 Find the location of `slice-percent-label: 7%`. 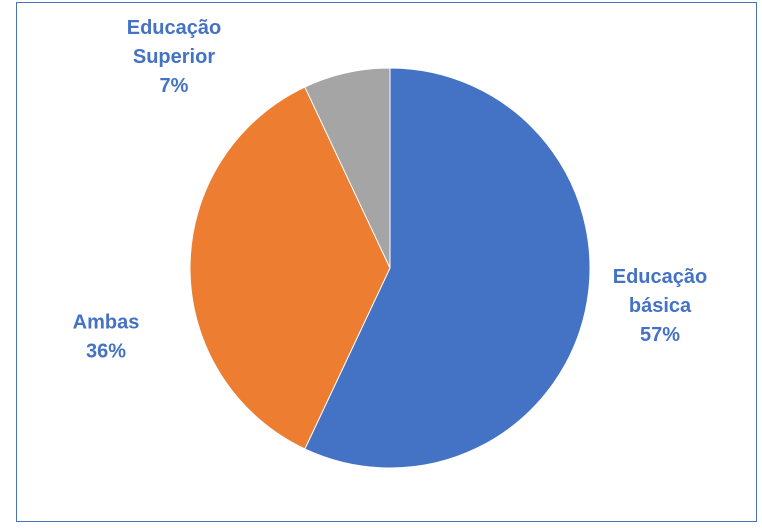

slice-percent-label: 7% is located at coordinates (174, 86).